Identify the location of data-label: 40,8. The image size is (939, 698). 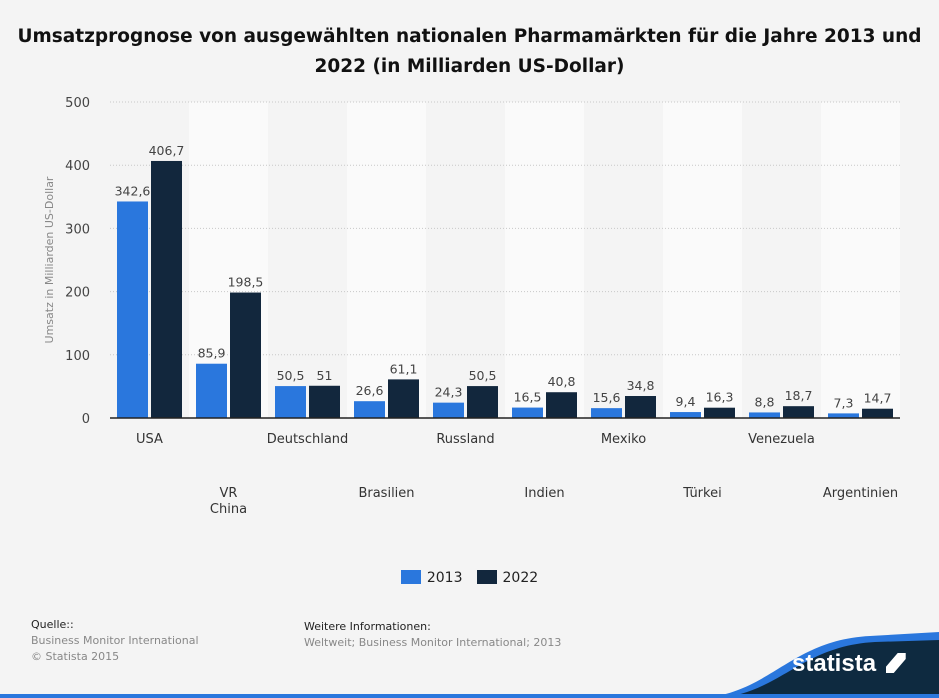
(562, 381).